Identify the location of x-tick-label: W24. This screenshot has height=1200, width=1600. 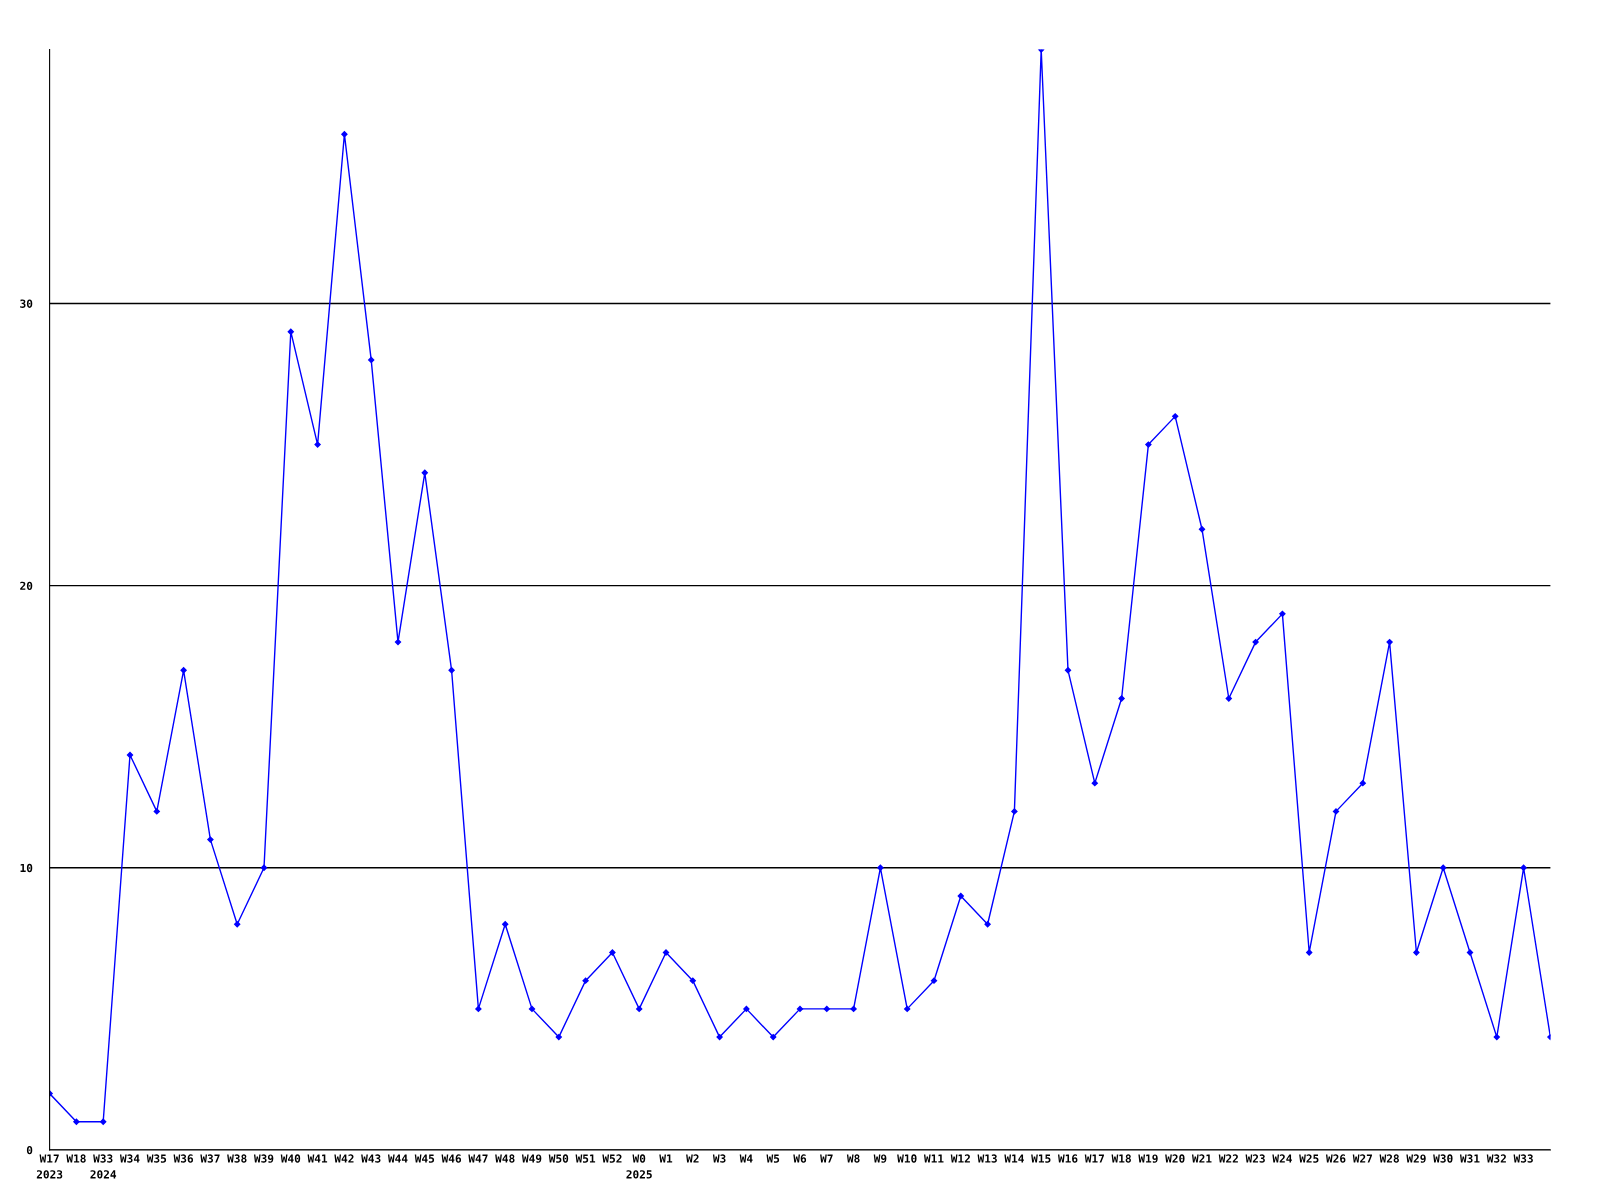
(1282, 1158).